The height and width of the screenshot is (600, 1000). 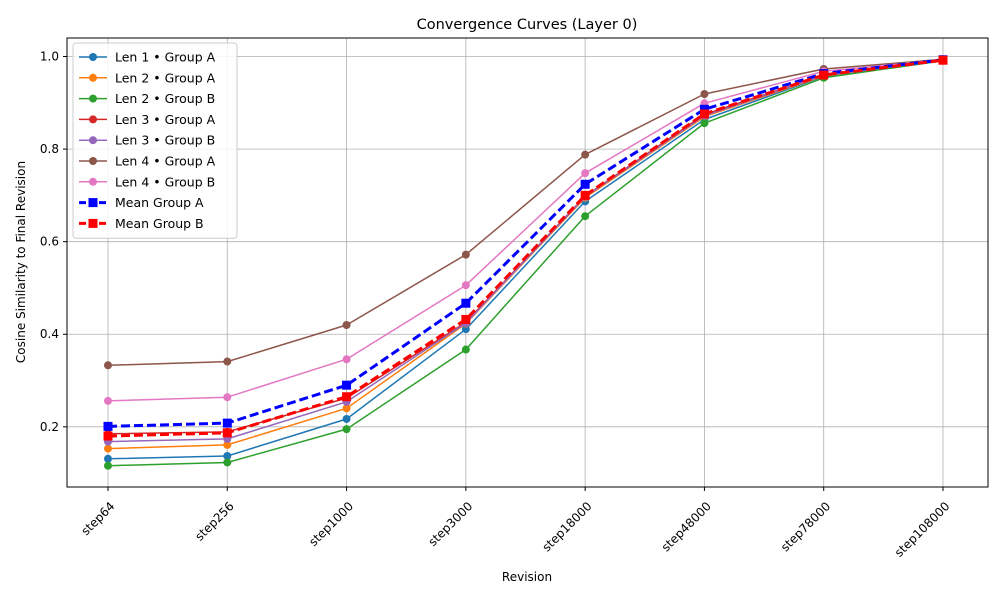 I want to click on y-tick-label: 0.2, so click(x=49, y=427).